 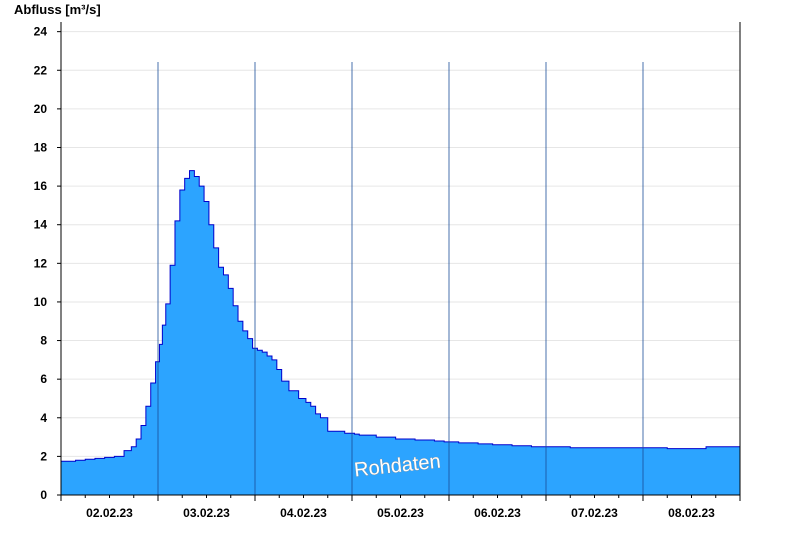 I want to click on y-tick-label: 14, so click(x=41, y=225).